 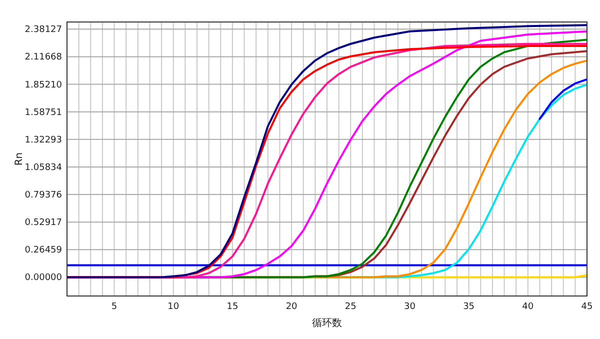 I want to click on x-tick-label: 40, so click(x=528, y=307).